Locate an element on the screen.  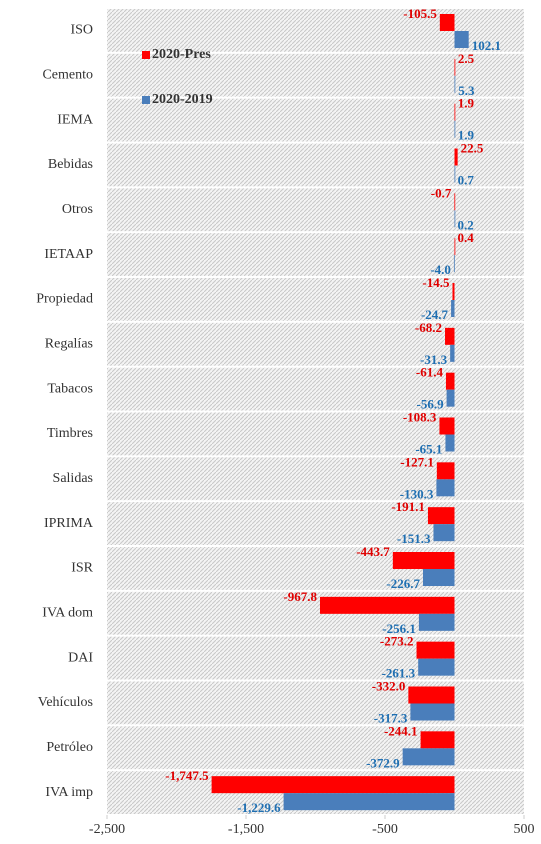
value-label: -967.8 is located at coordinates (300, 596).